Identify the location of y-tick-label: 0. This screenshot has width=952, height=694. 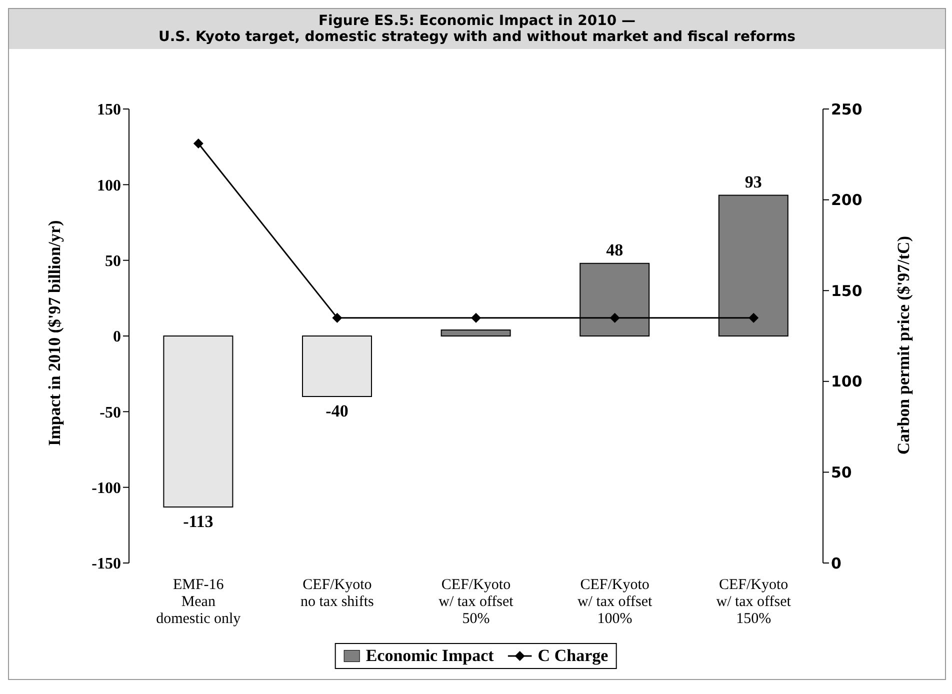
(117, 337).